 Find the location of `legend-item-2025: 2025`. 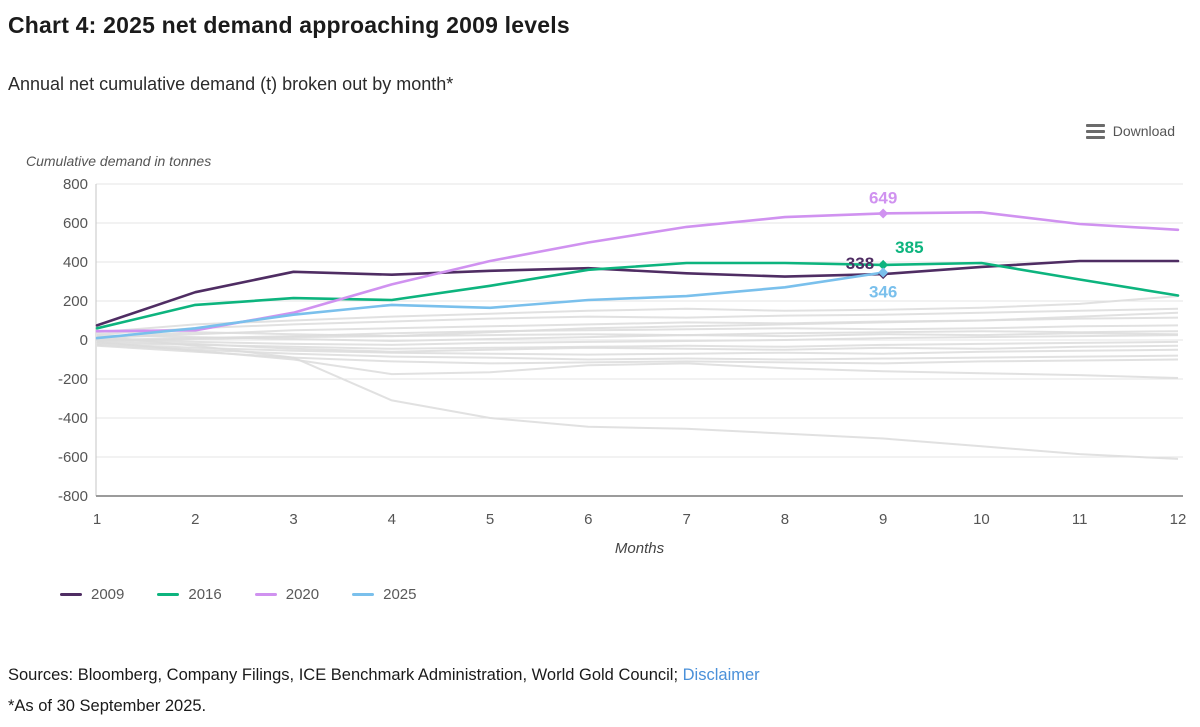

legend-item-2025: 2025 is located at coordinates (384, 594).